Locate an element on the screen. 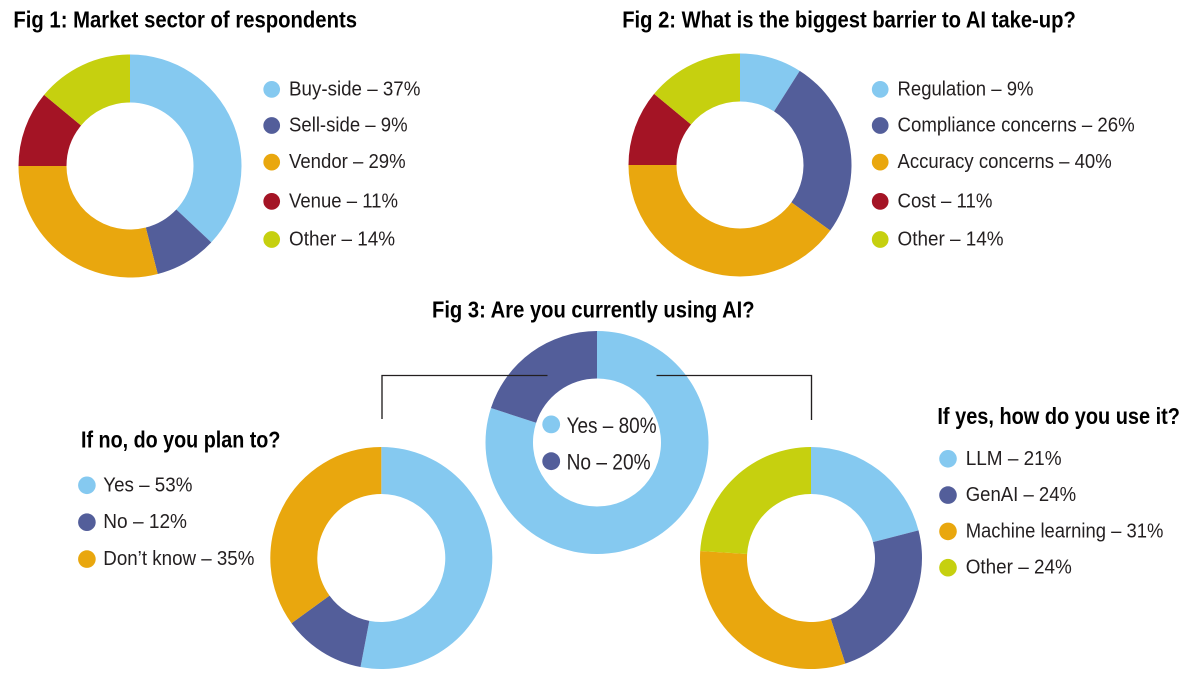 The image size is (1200, 683). svg-text: Other – 24% is located at coordinates (1019, 567).